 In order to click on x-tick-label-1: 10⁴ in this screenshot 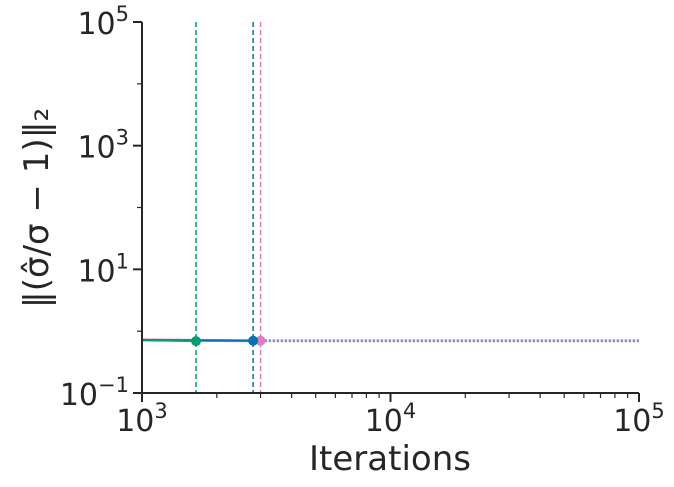, I will do `click(391, 419)`.